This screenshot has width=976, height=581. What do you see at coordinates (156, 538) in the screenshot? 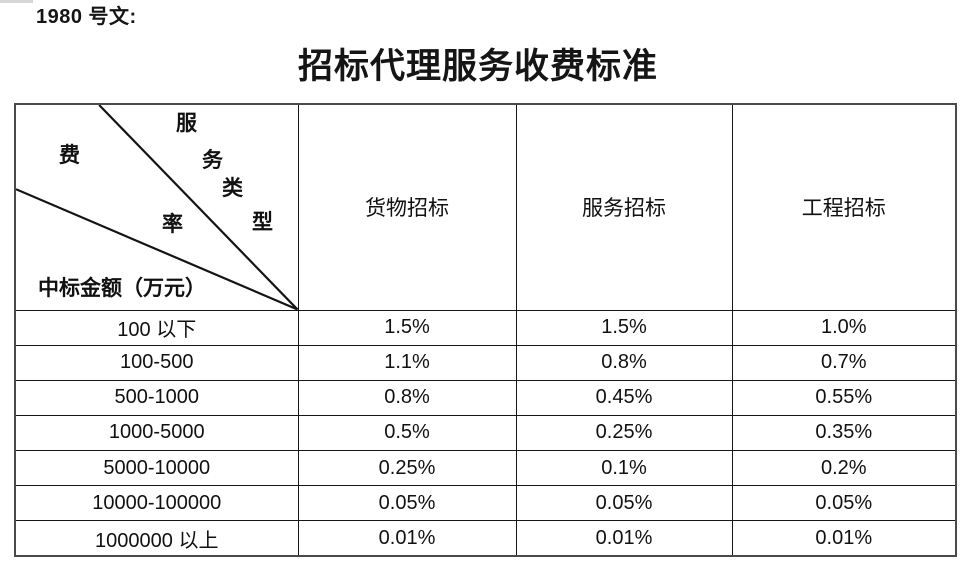
I see `row-range-cell: 1000000 以上` at bounding box center [156, 538].